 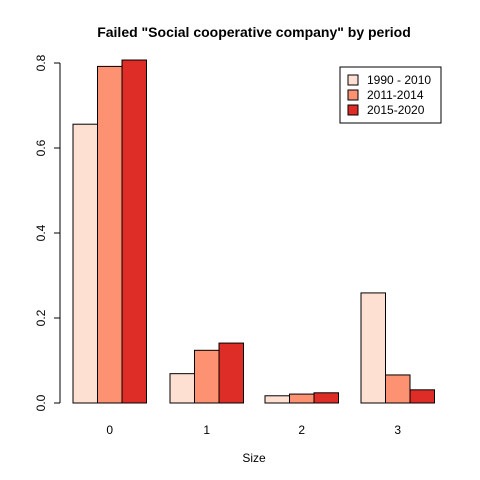 What do you see at coordinates (396, 110) in the screenshot?
I see `legend-label: 2015-2020` at bounding box center [396, 110].